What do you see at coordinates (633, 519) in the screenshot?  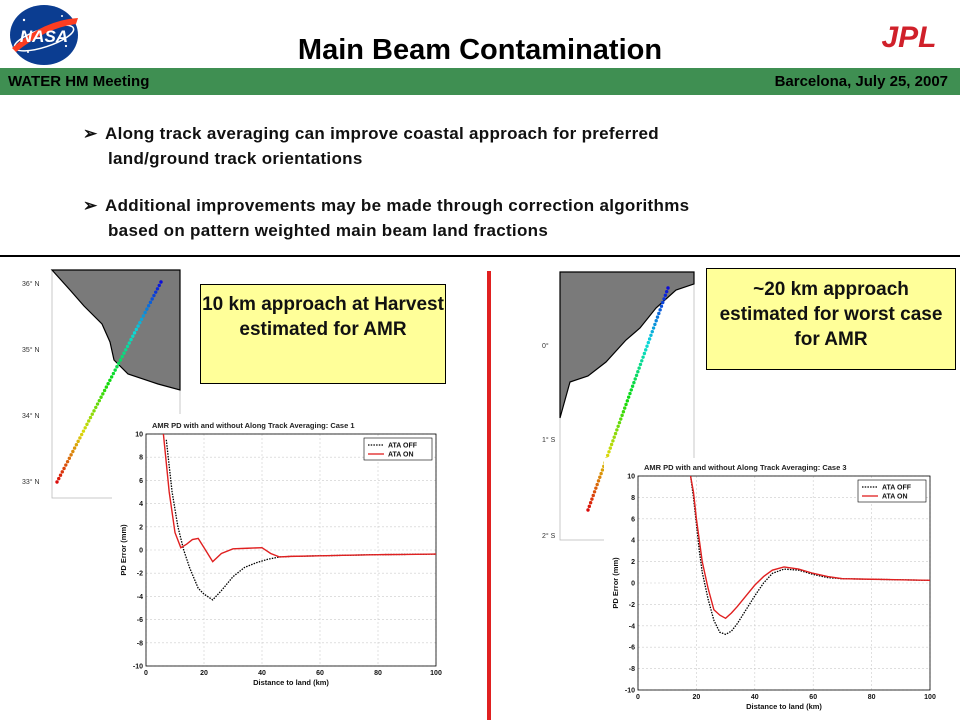 I see `y-tick-label: 6` at bounding box center [633, 519].